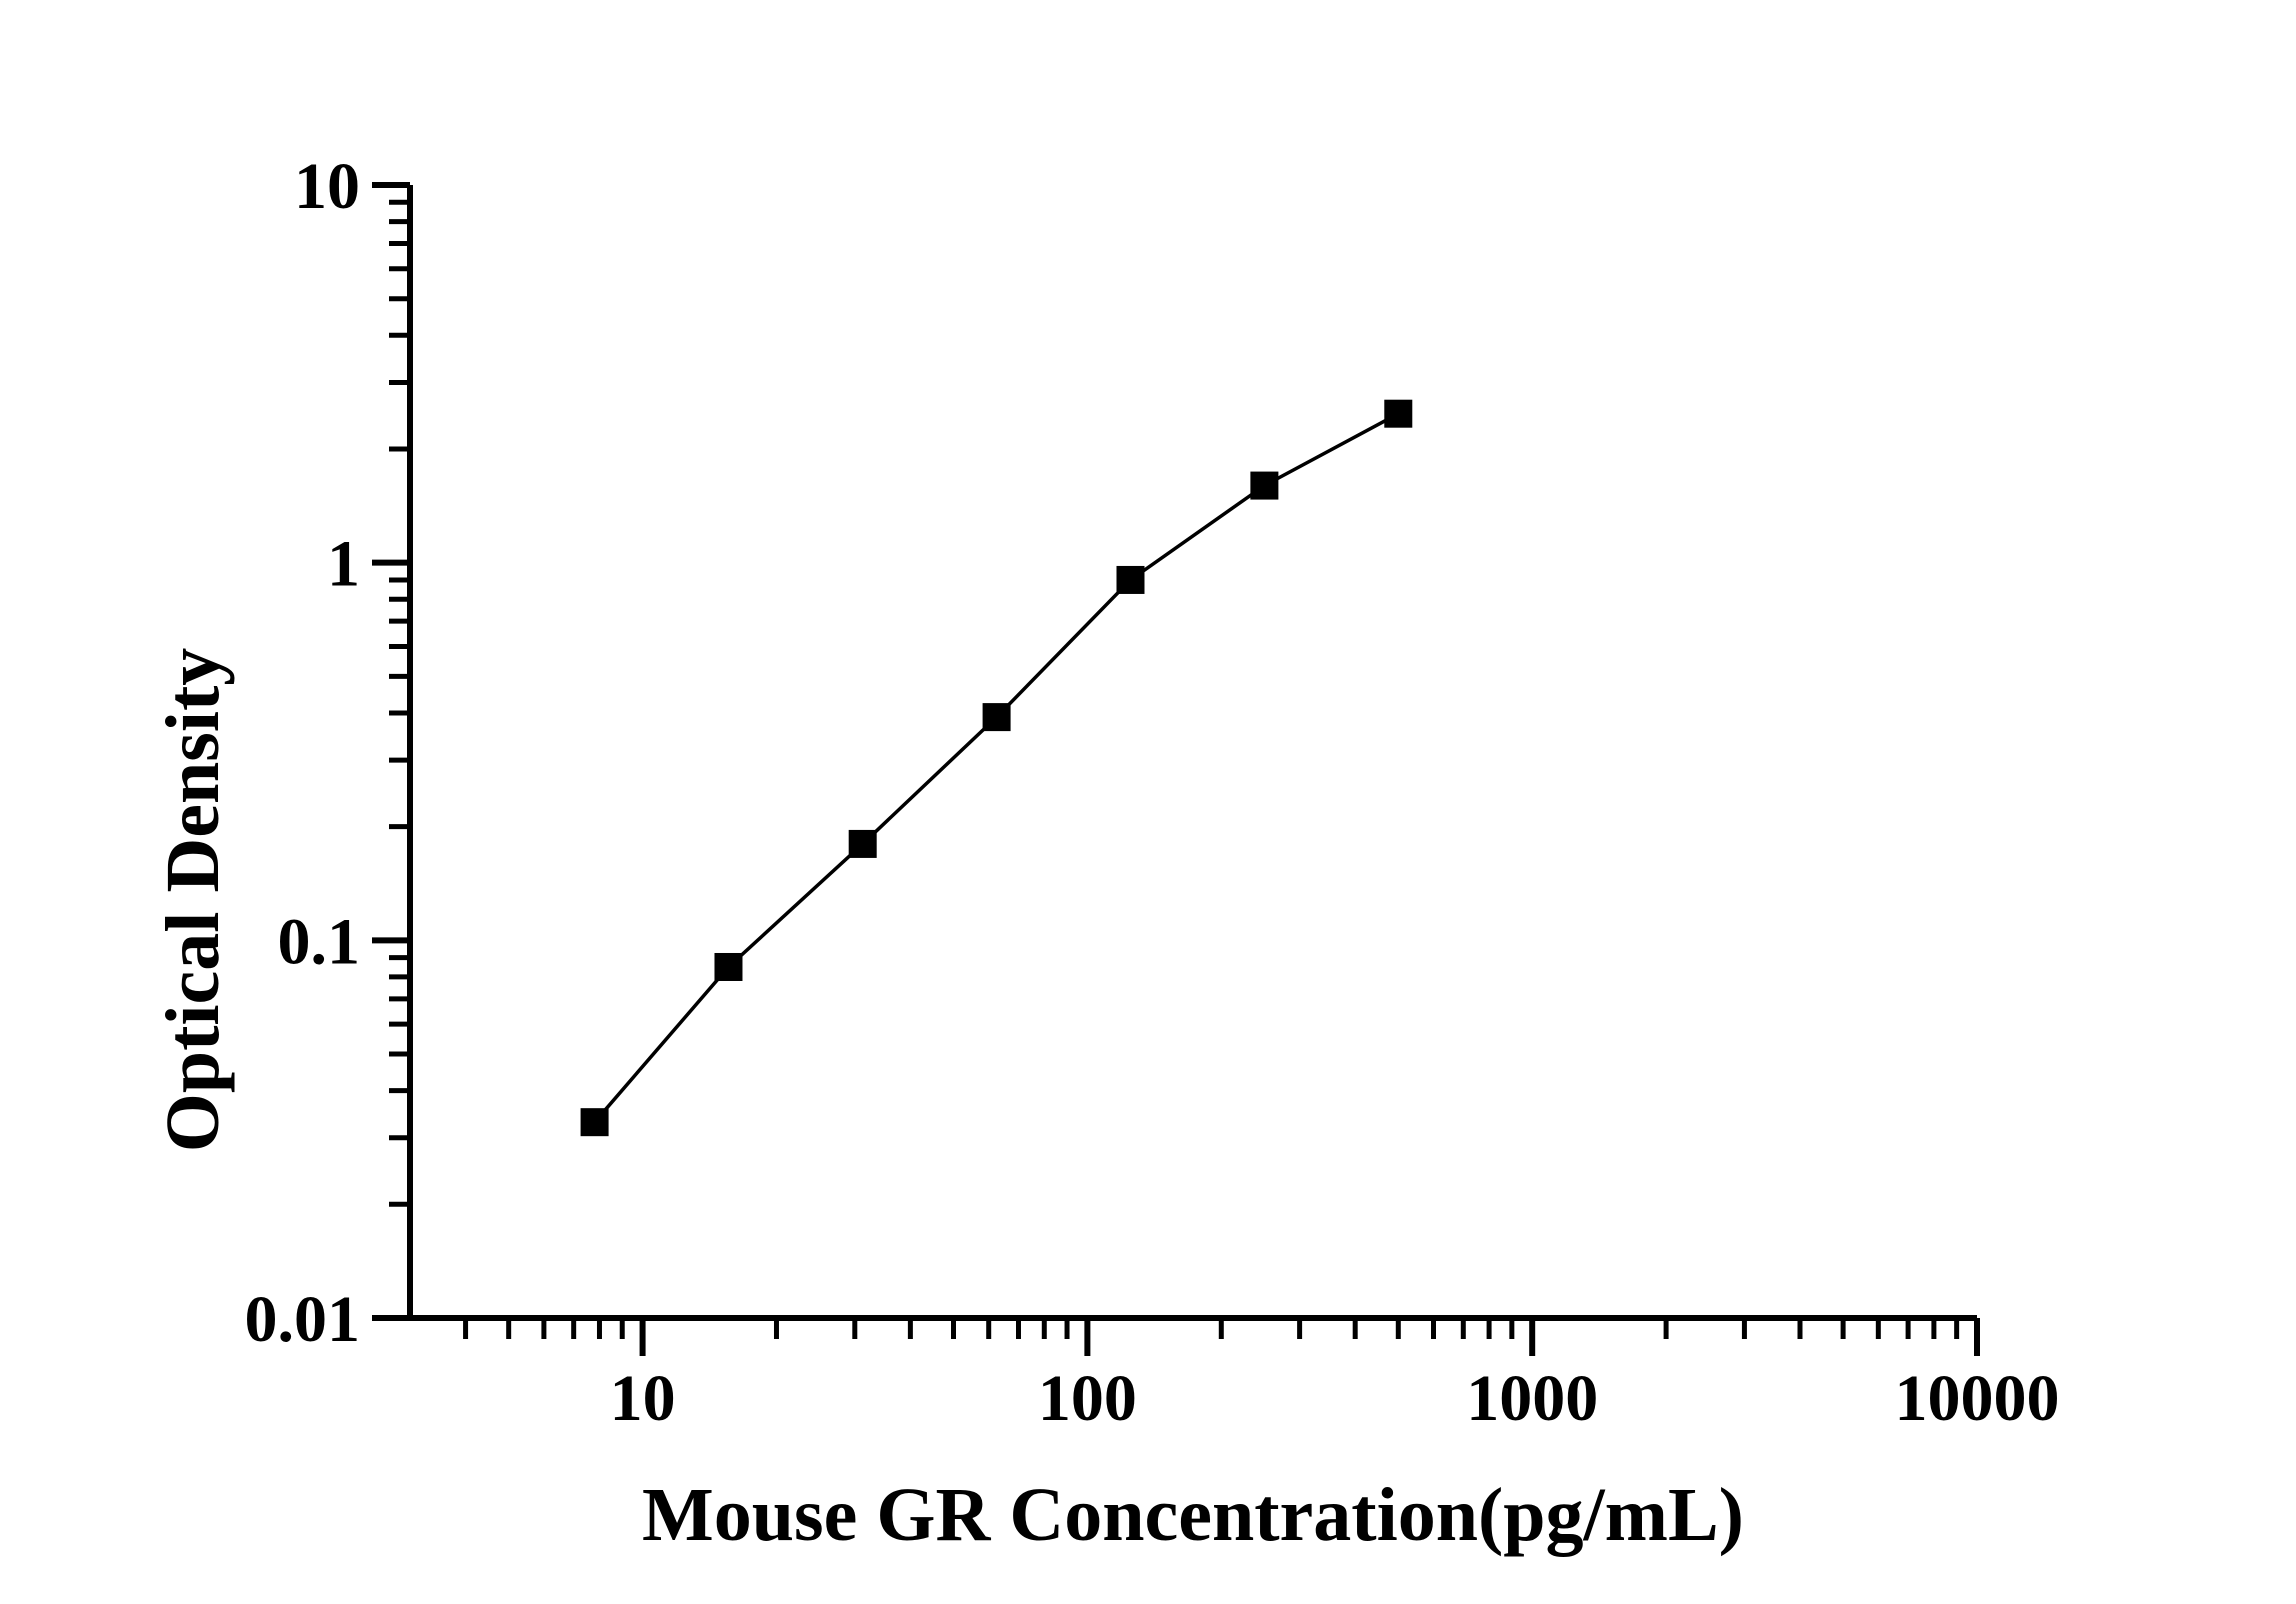 The image size is (2296, 1604). Describe the element at coordinates (1977, 1398) in the screenshot. I see `x-tick-label: 10000` at that location.